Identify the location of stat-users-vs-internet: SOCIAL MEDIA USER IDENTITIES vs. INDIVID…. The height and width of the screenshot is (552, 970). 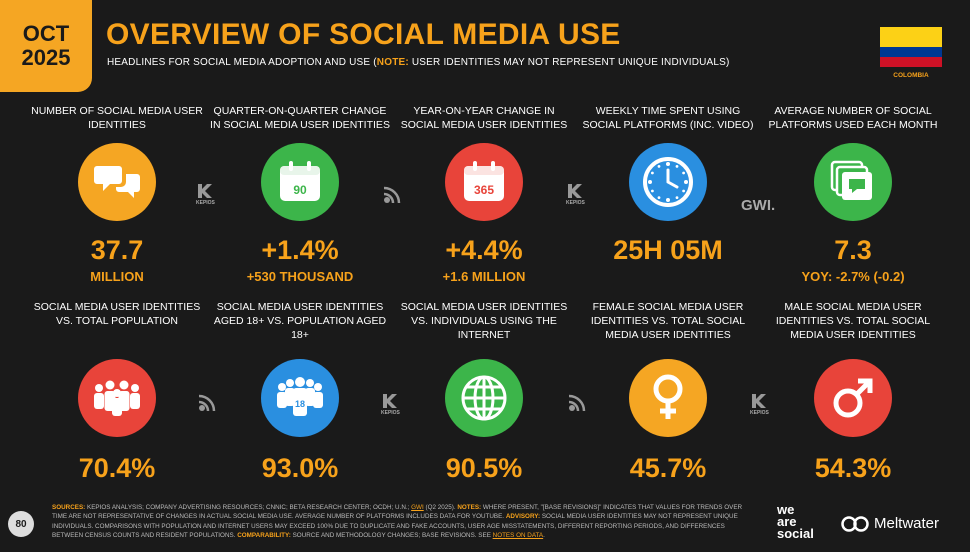
(484, 391).